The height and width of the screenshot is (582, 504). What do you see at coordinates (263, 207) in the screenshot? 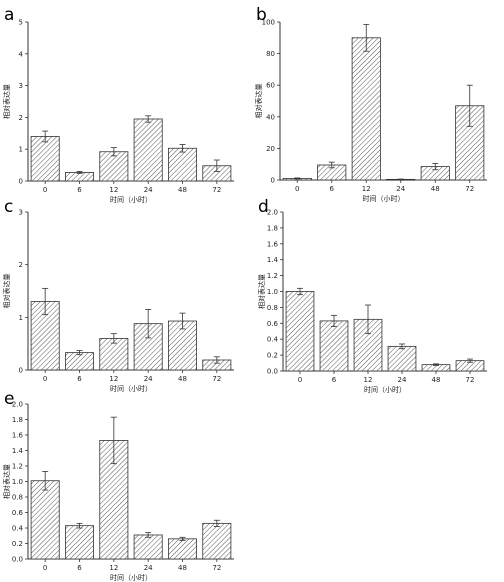
I see `panel-label: d` at bounding box center [263, 207].